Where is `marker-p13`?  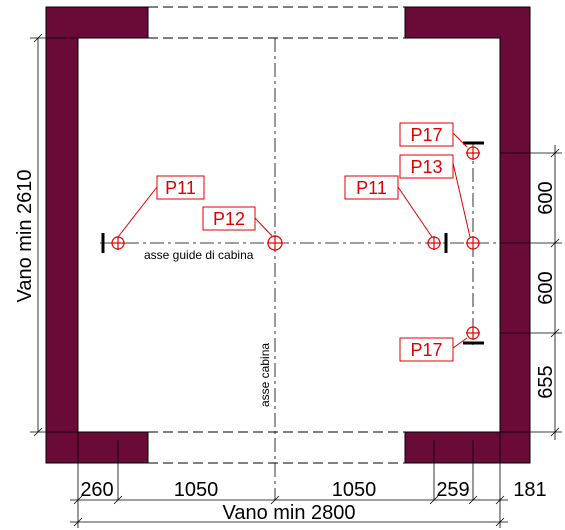 marker-p13 is located at coordinates (473, 243).